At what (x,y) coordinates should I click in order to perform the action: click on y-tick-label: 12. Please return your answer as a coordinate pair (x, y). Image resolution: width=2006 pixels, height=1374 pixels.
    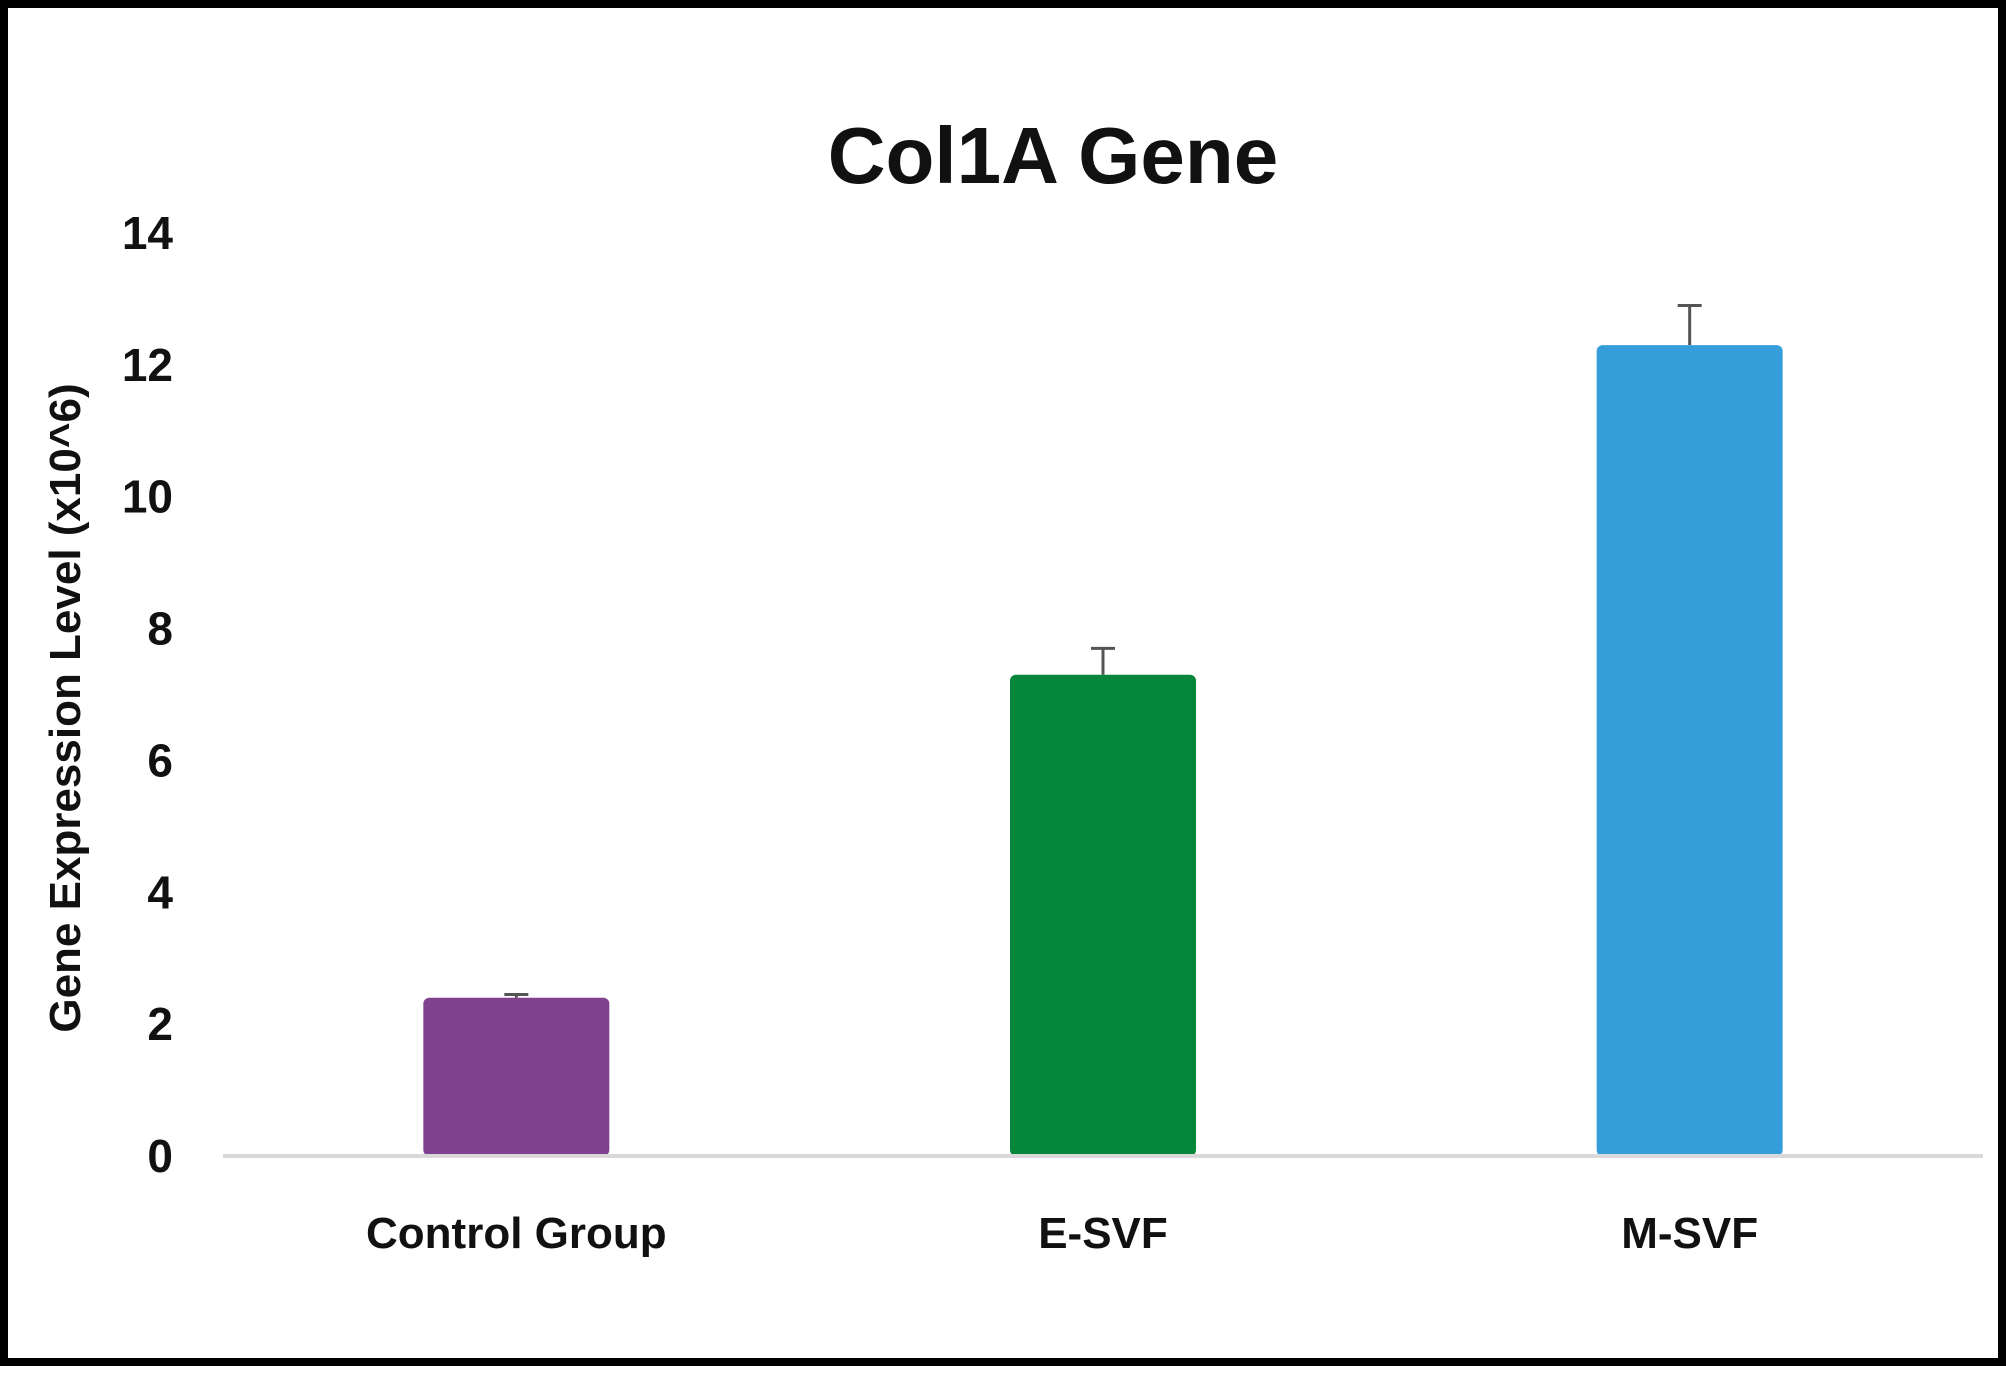
    Looking at the image, I should click on (147, 365).